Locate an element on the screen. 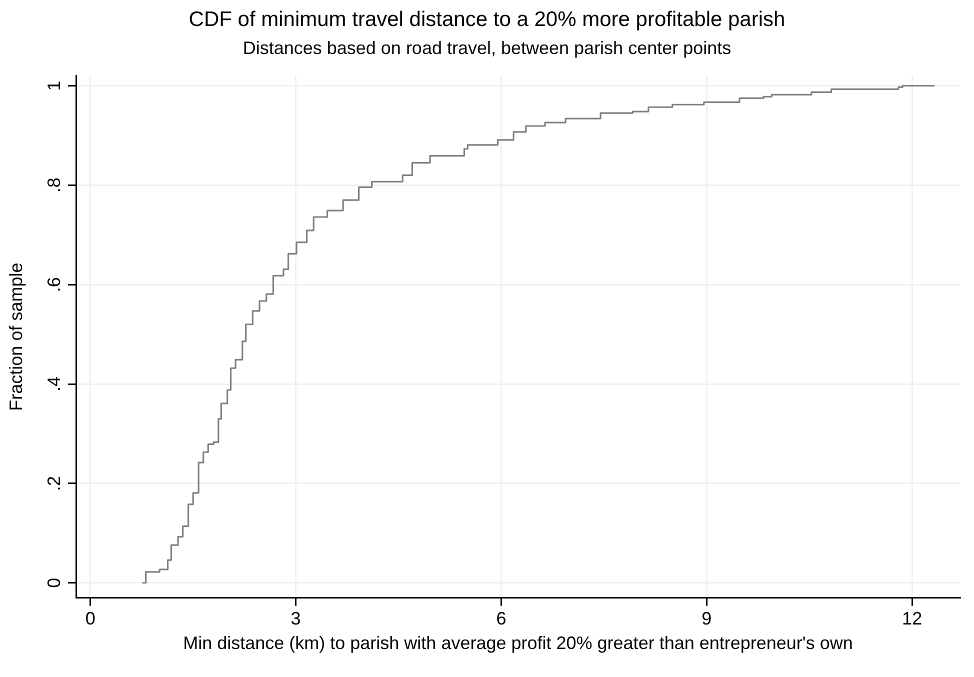 Image resolution: width=974 pixels, height=677 pixels. x-tick-label: 6 is located at coordinates (501, 618).